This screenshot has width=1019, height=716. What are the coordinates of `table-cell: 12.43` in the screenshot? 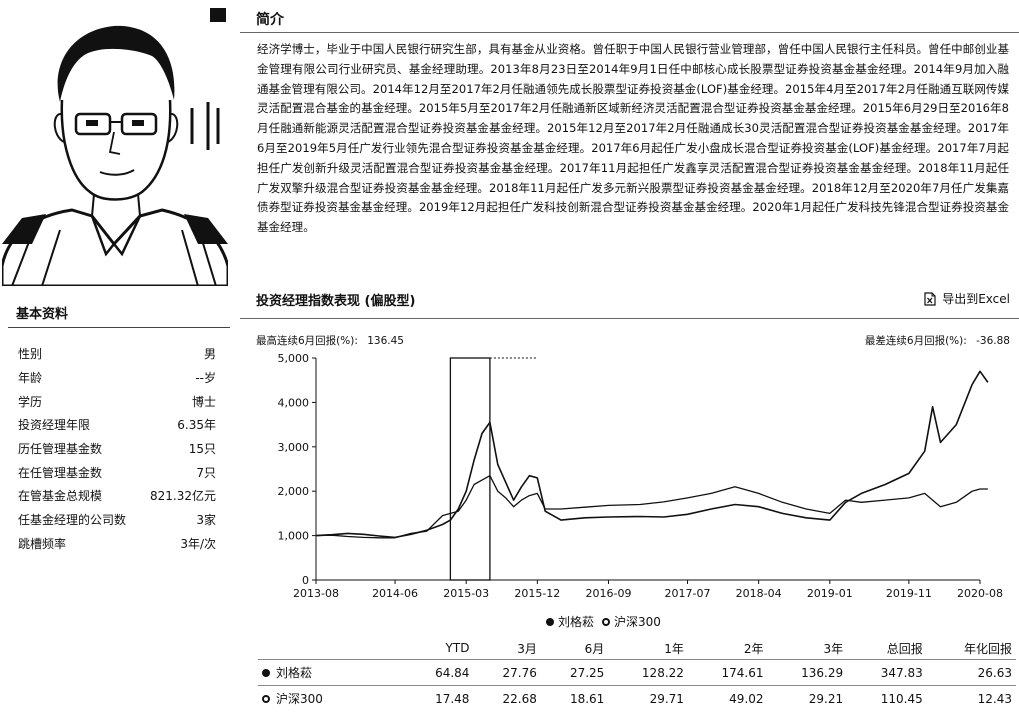 It's located at (971, 698).